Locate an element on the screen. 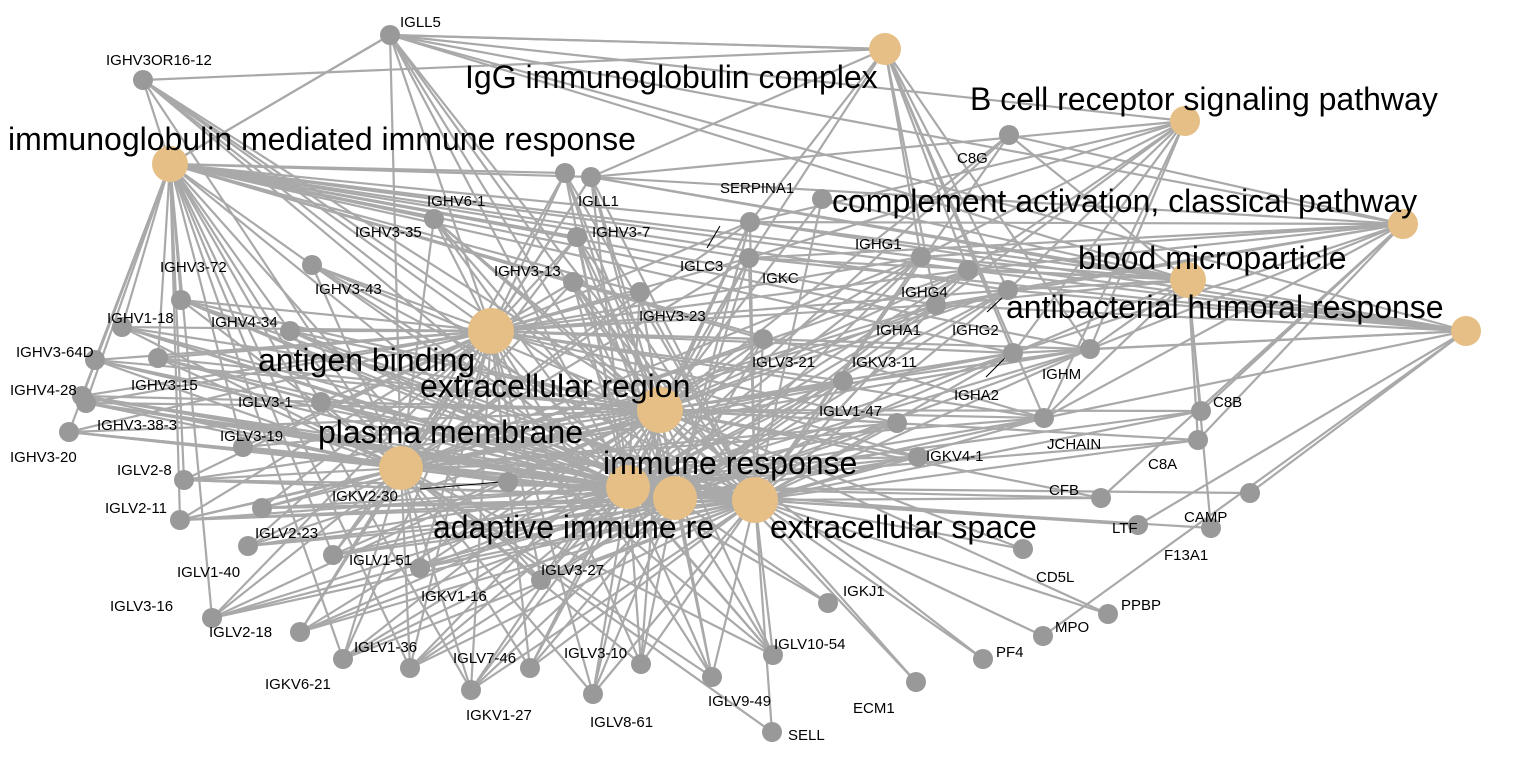  gene-label: IGHA2 is located at coordinates (976, 395).